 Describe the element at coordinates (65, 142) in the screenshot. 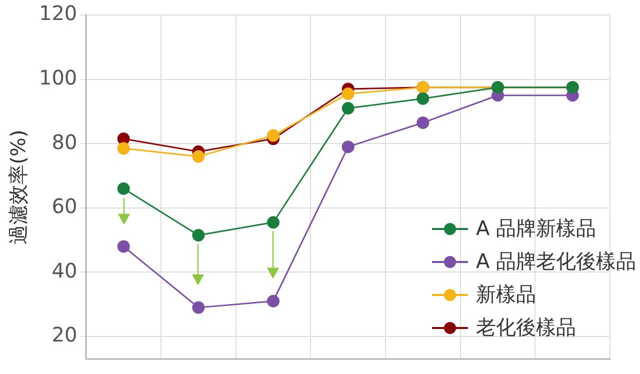

I see `y-tick-label: 80` at that location.